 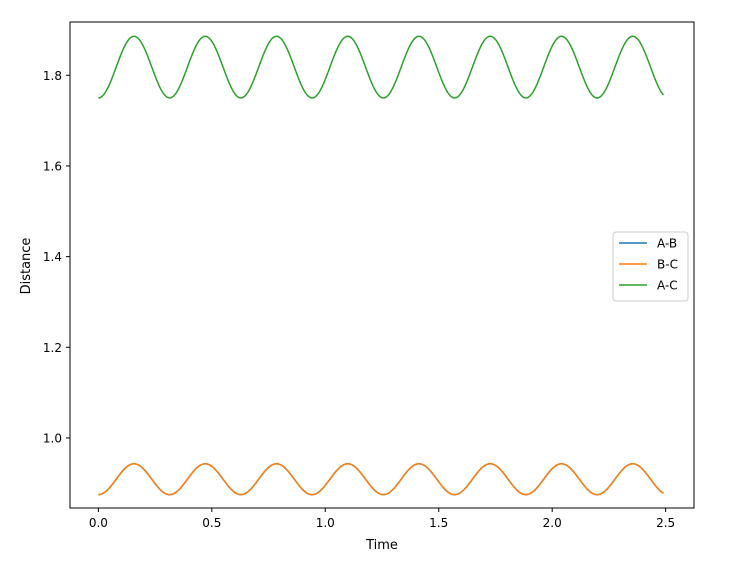 What do you see at coordinates (665, 523) in the screenshot?
I see `x-tick-label: 2.5` at bounding box center [665, 523].